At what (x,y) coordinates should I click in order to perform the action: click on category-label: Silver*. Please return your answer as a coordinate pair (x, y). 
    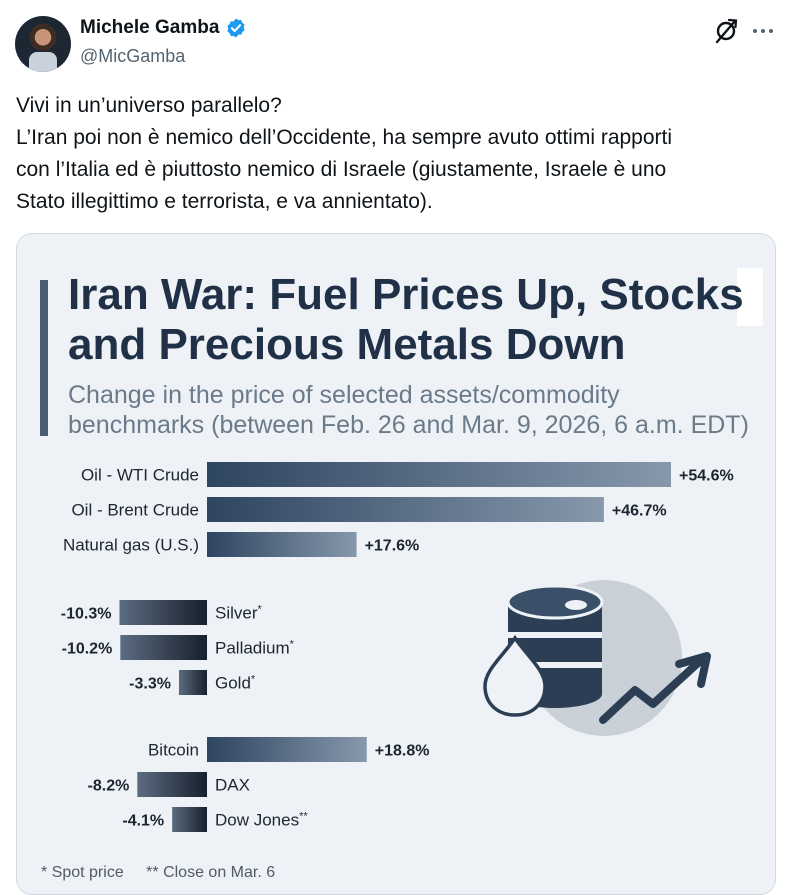
    Looking at the image, I should click on (239, 613).